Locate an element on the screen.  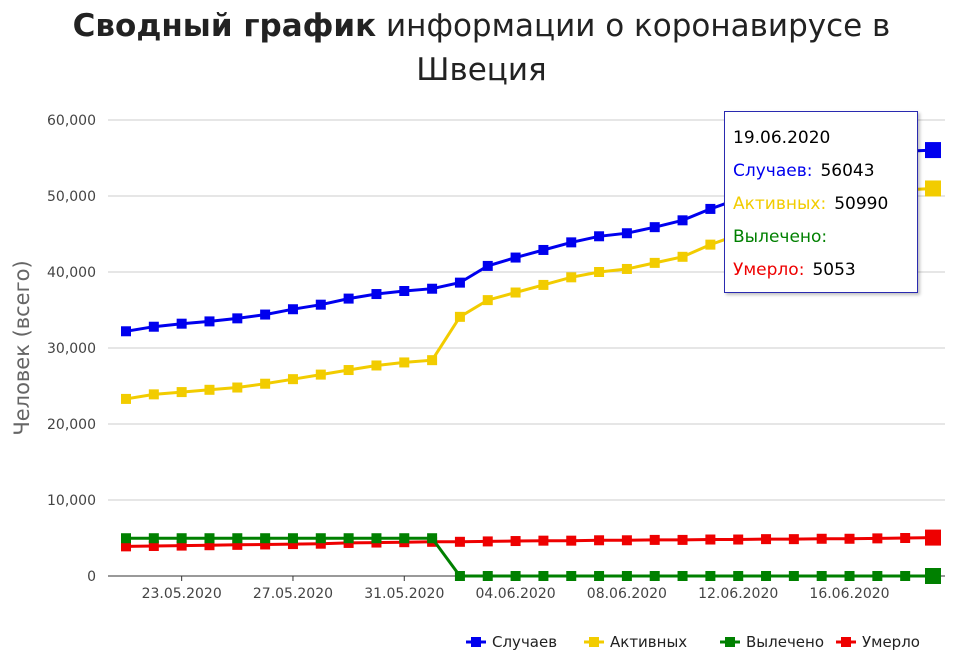
legend-item-2: Активных is located at coordinates (635, 642).